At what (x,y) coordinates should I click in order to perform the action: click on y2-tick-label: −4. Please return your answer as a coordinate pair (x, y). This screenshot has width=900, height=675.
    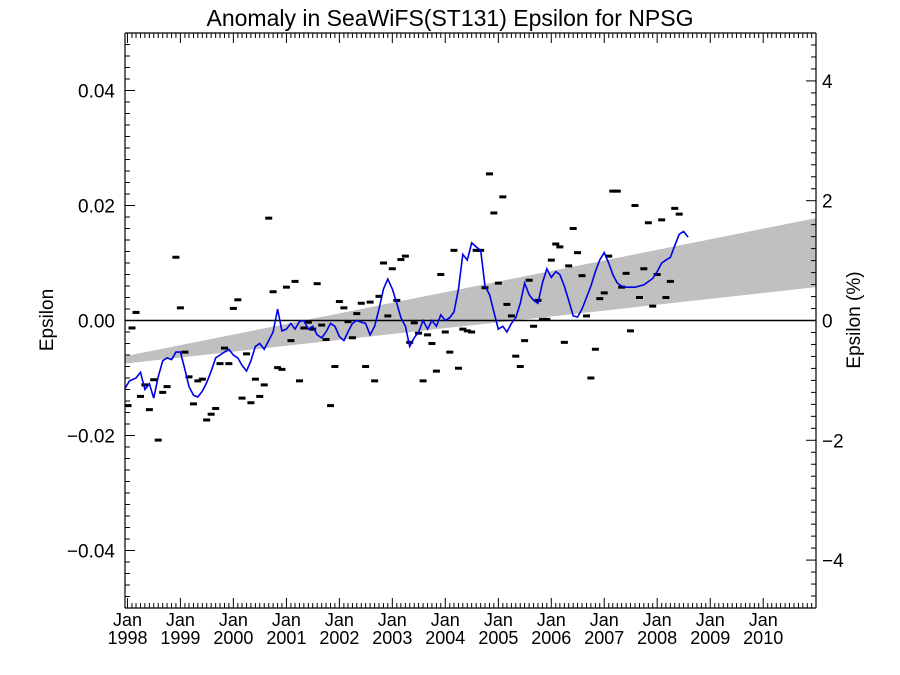
    Looking at the image, I should click on (833, 561).